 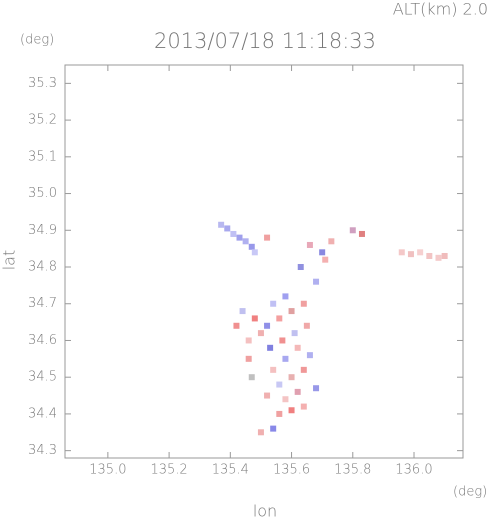 What do you see at coordinates (470, 492) in the screenshot?
I see `x-unit: (deg)` at bounding box center [470, 492].